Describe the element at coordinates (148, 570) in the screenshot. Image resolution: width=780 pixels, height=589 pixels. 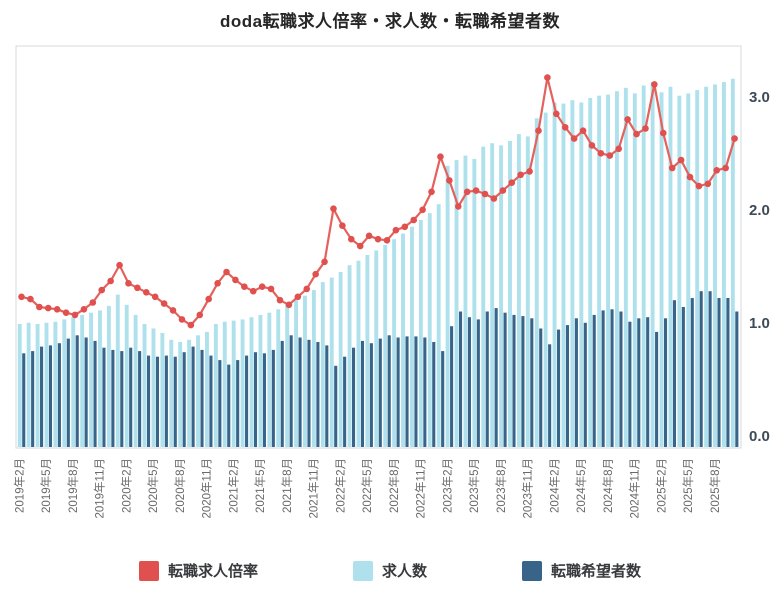
I see `legend-swatch-ratio` at that location.